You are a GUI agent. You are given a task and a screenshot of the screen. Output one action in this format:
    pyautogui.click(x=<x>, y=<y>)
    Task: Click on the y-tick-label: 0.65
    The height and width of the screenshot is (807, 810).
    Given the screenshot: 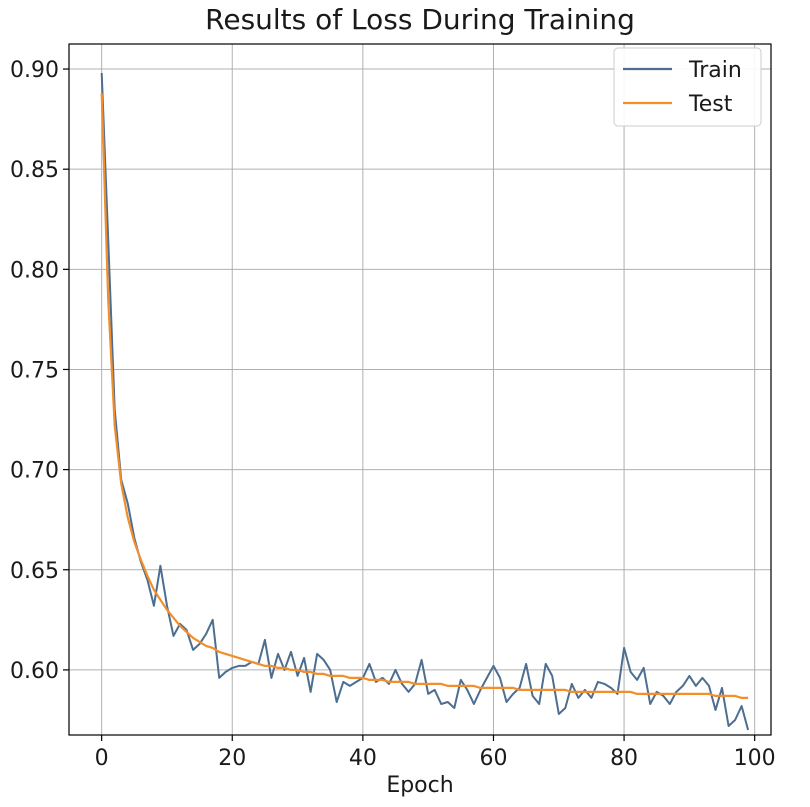 What is the action you would take?
    pyautogui.click(x=34, y=571)
    